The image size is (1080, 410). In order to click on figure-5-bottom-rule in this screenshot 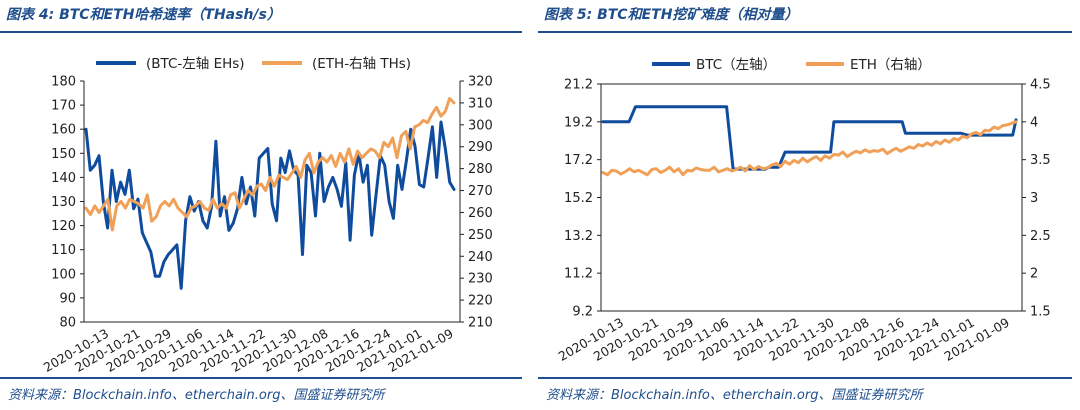, I will do `click(805, 378)`.